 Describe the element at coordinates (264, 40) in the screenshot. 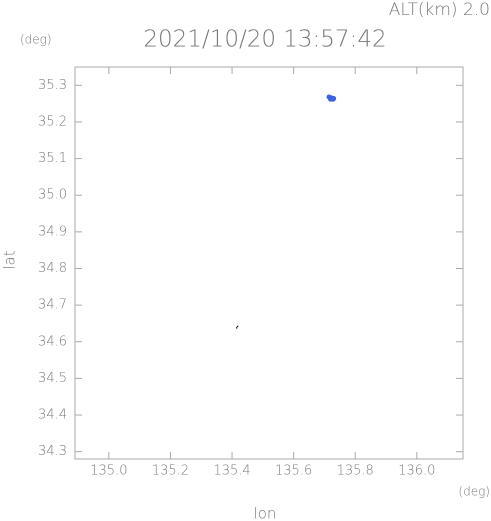

I see `chart-title: 2021/10/20 13:57:42` at that location.